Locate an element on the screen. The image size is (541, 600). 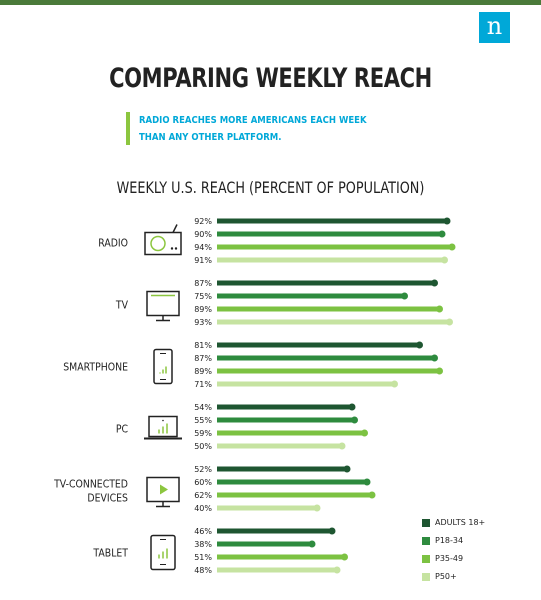
legend-label-p35-49: P35-49 is located at coordinates (449, 558).